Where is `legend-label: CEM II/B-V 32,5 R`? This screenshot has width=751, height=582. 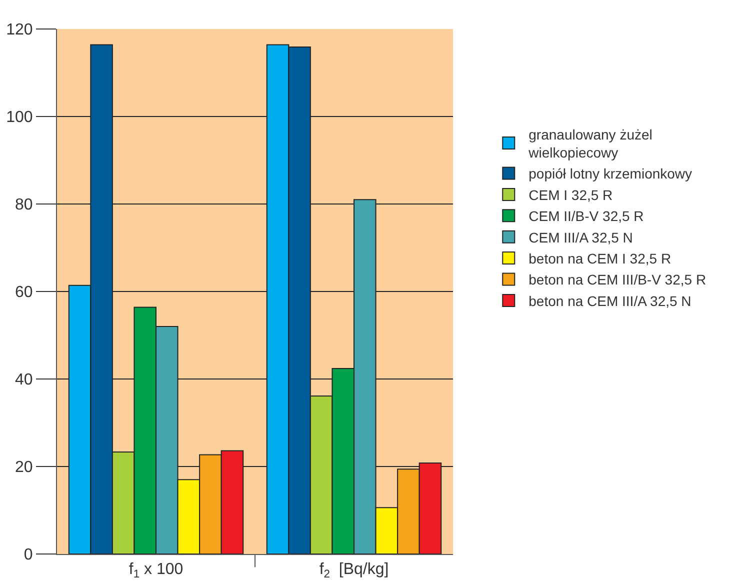
legend-label: CEM II/B-V 32,5 R is located at coordinates (586, 216).